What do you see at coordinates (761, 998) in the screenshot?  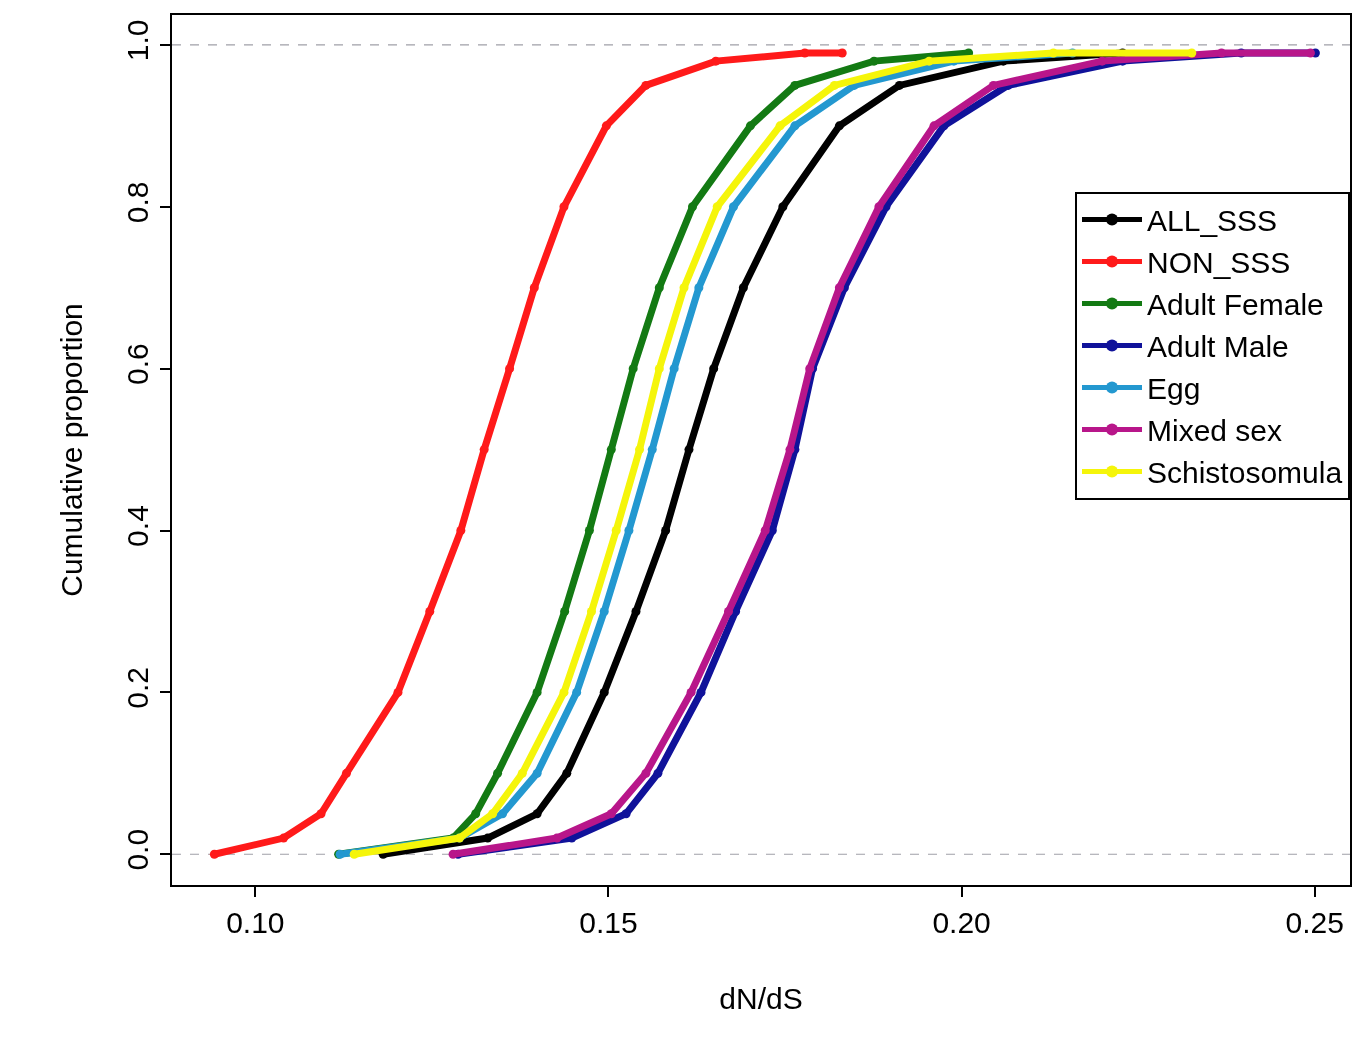 I see `x-axis-title: dN/dS` at bounding box center [761, 998].